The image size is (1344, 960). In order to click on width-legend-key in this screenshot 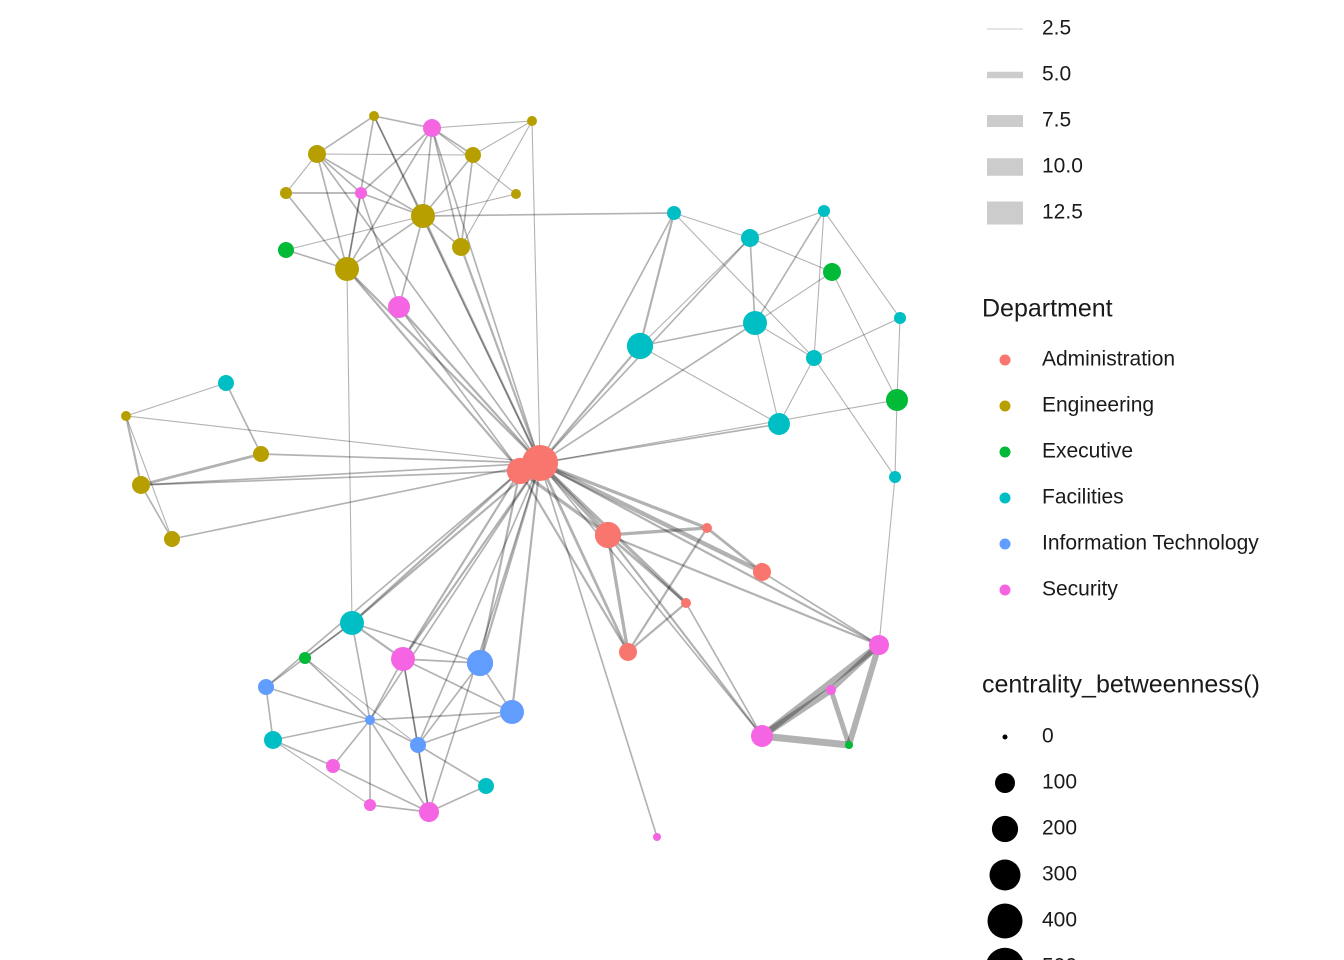, I will do `click(1005, 75)`.